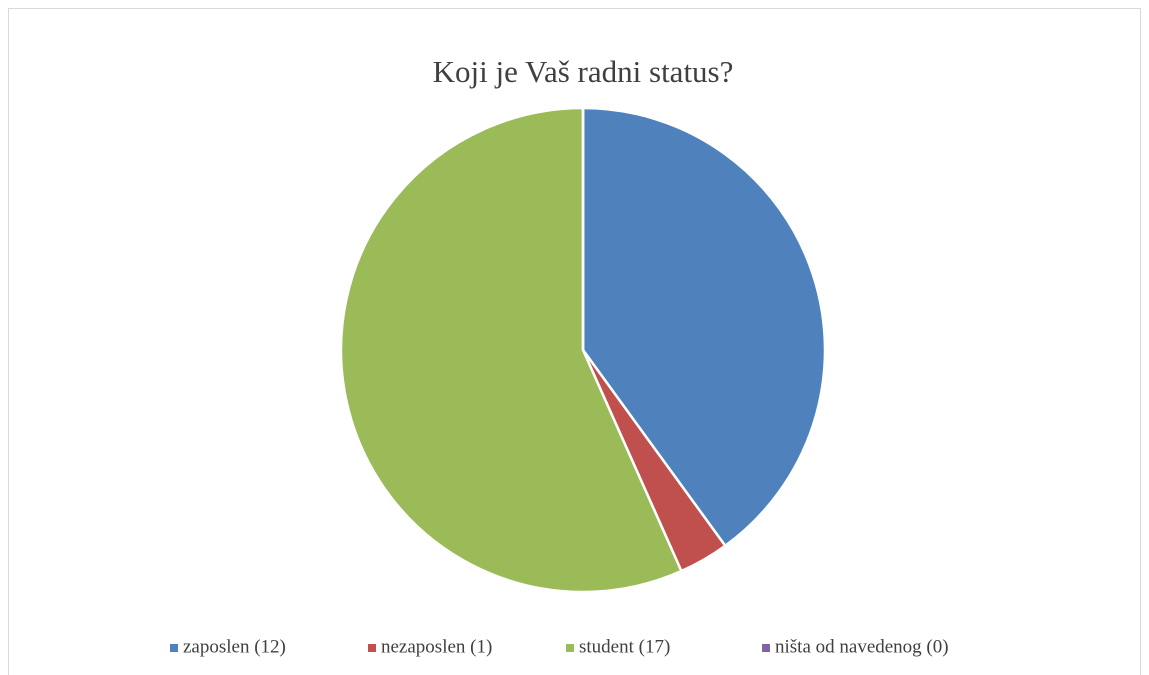  What do you see at coordinates (624, 646) in the screenshot?
I see `legend-label: student (17)` at bounding box center [624, 646].